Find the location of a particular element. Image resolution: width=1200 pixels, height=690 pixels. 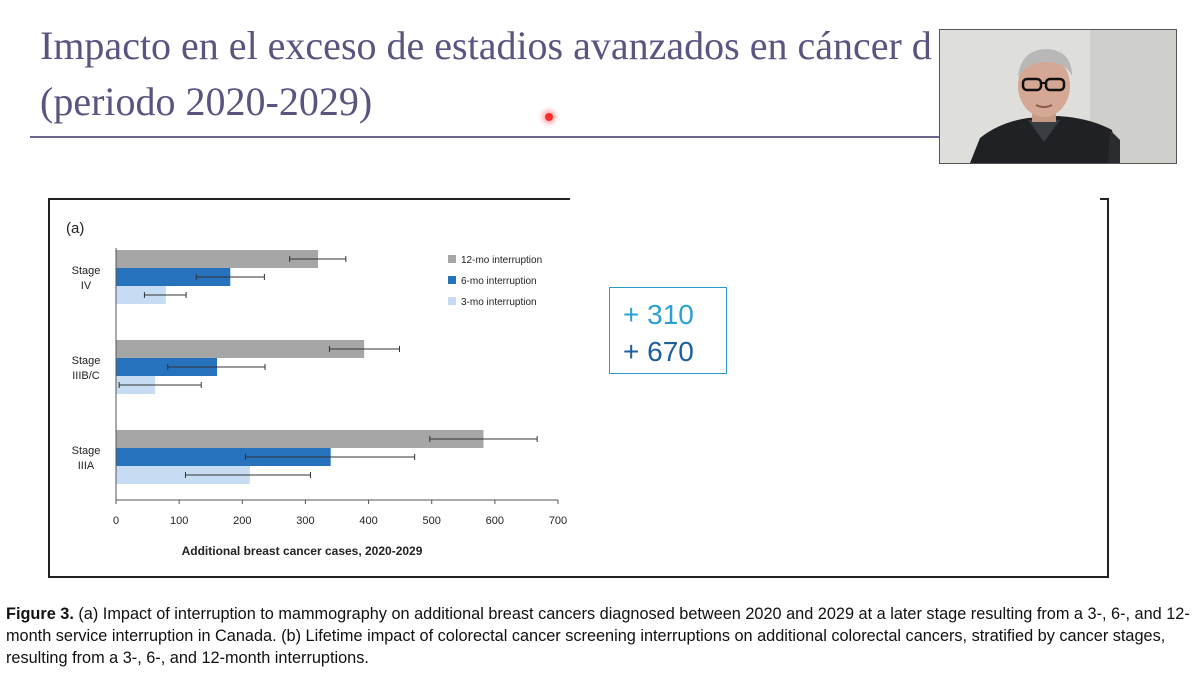

category-label: IIIB/C is located at coordinates (86, 376).